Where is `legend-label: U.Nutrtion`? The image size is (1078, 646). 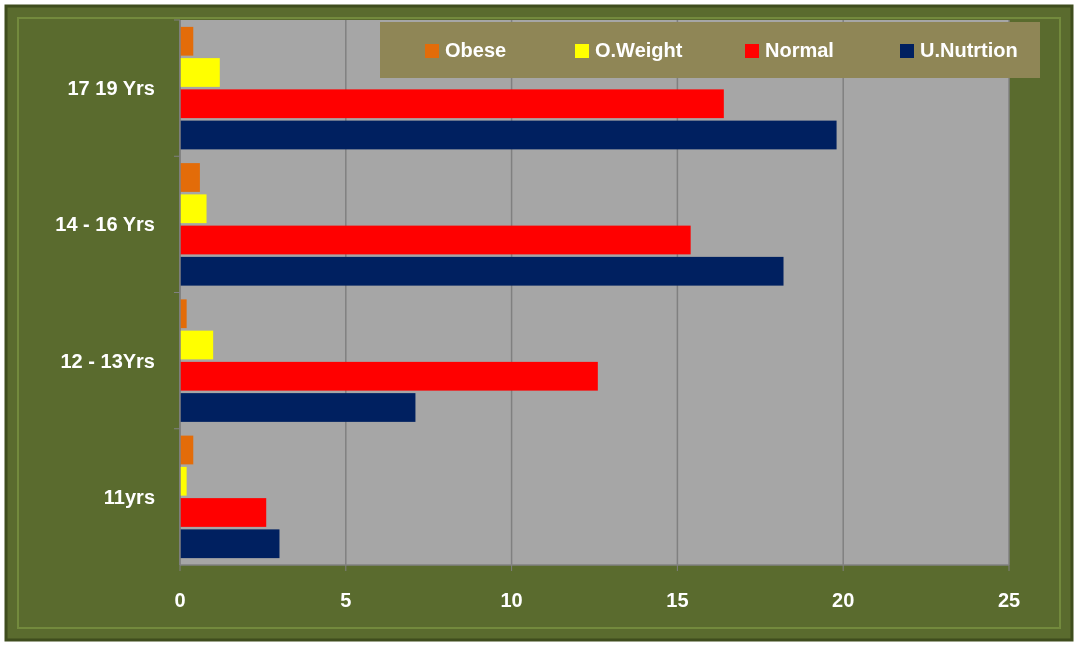
legend-label: U.Nutrtion is located at coordinates (969, 50).